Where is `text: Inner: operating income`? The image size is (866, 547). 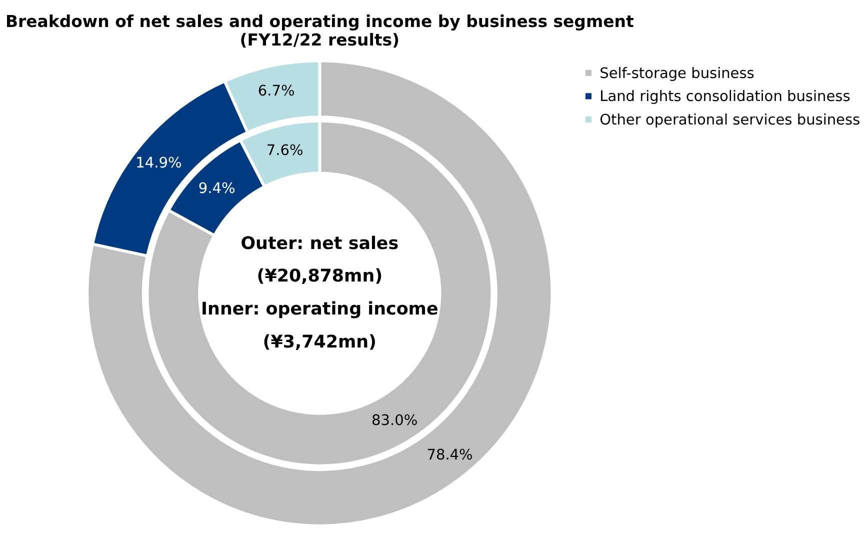 text: Inner: operating income is located at coordinates (319, 310).